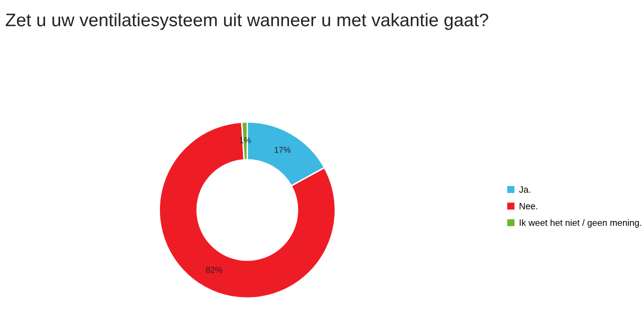  What do you see at coordinates (214, 269) in the screenshot?
I see `data-label: 82%` at bounding box center [214, 269].